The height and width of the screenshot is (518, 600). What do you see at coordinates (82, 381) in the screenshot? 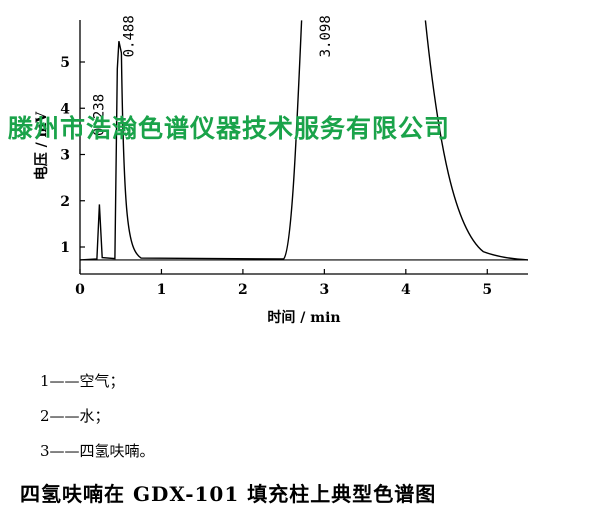
I see `legend-item-1: 1——空气；` at bounding box center [82, 381].